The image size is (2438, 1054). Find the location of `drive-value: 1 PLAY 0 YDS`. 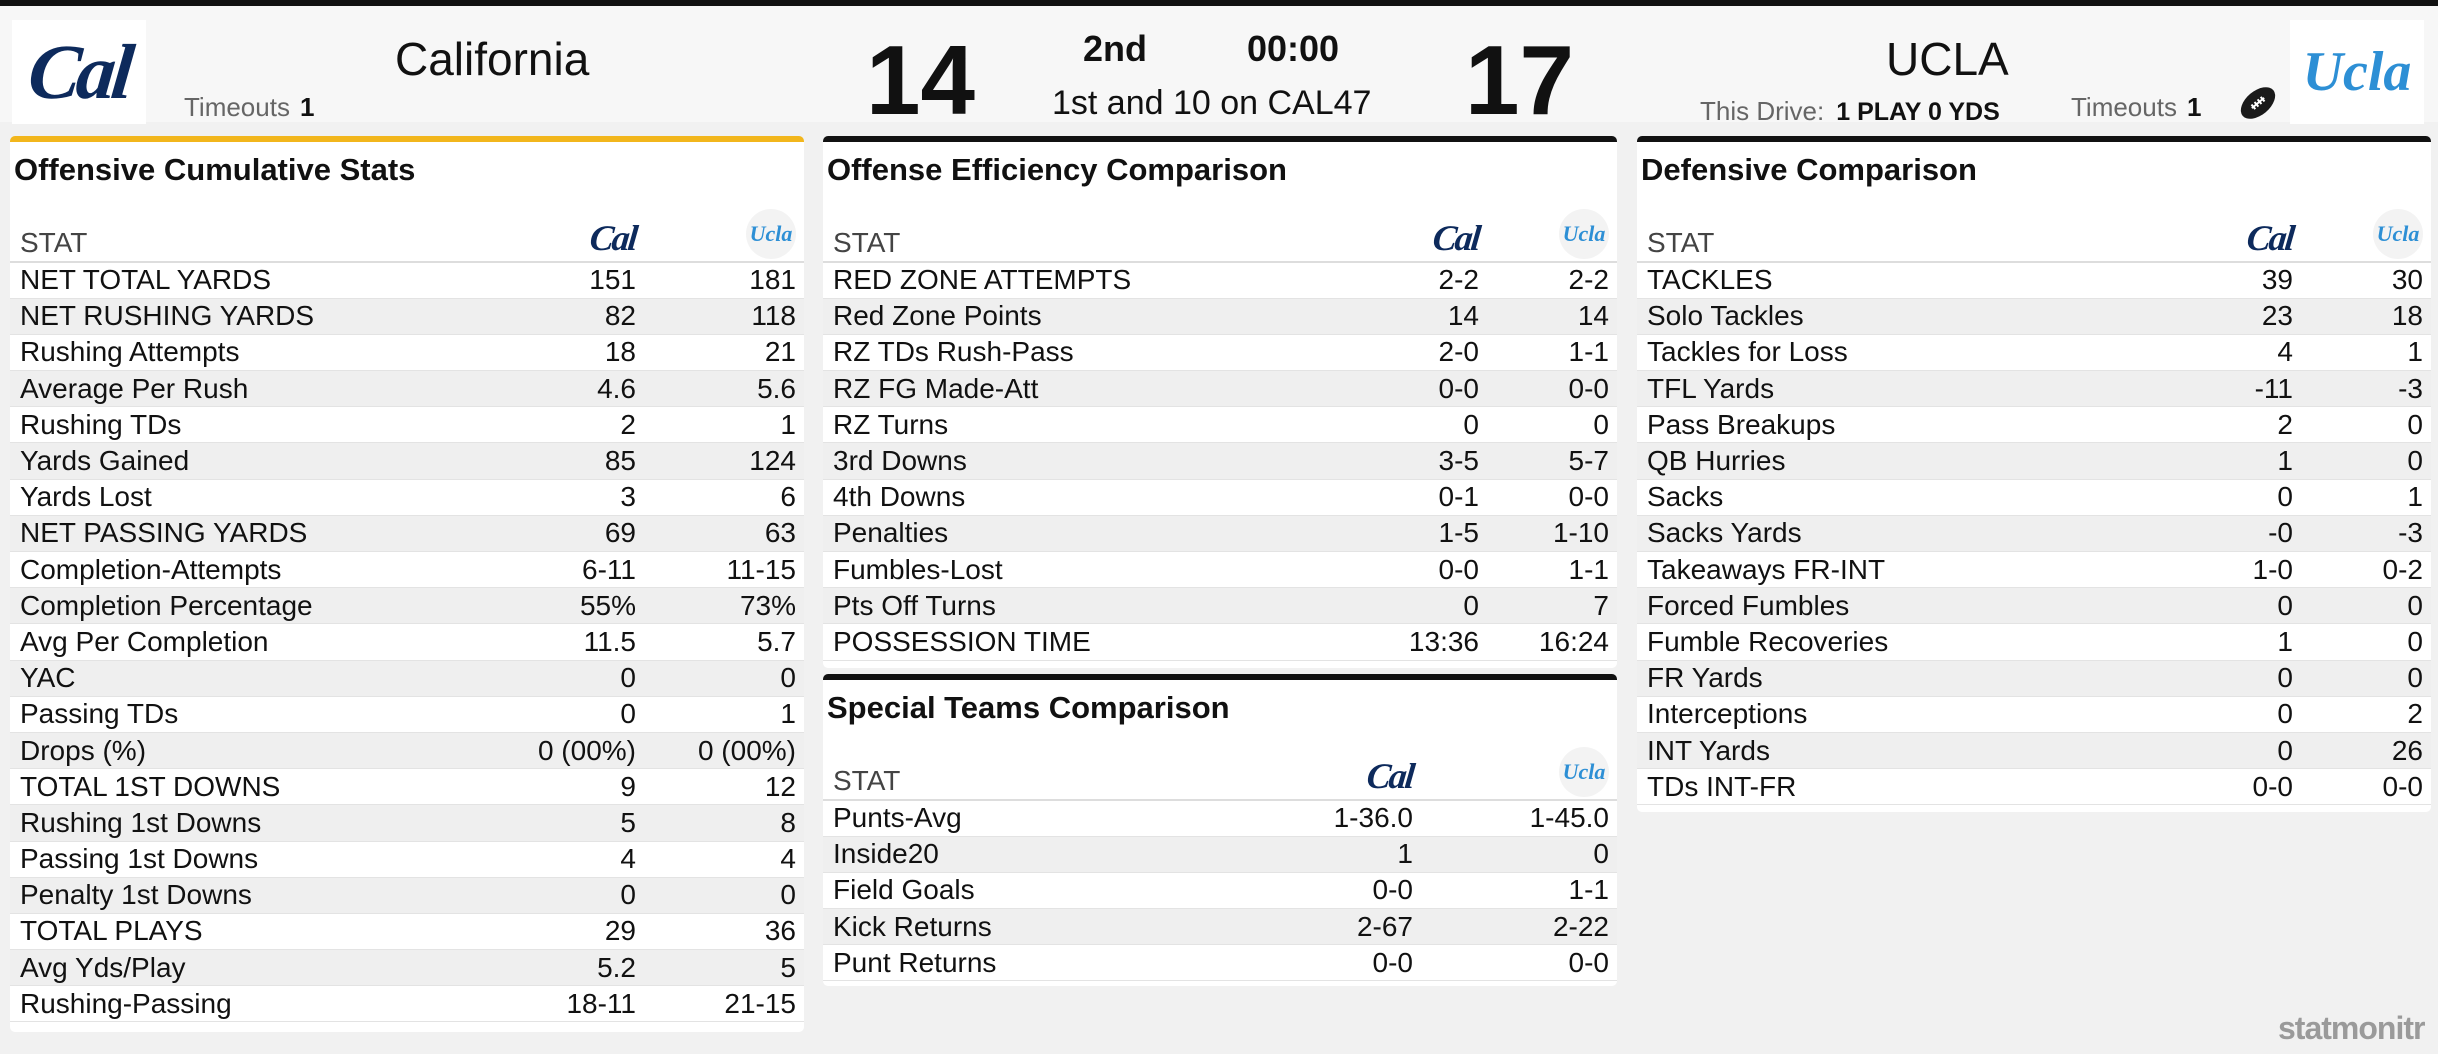

drive-value: 1 PLAY 0 YDS is located at coordinates (1918, 112).